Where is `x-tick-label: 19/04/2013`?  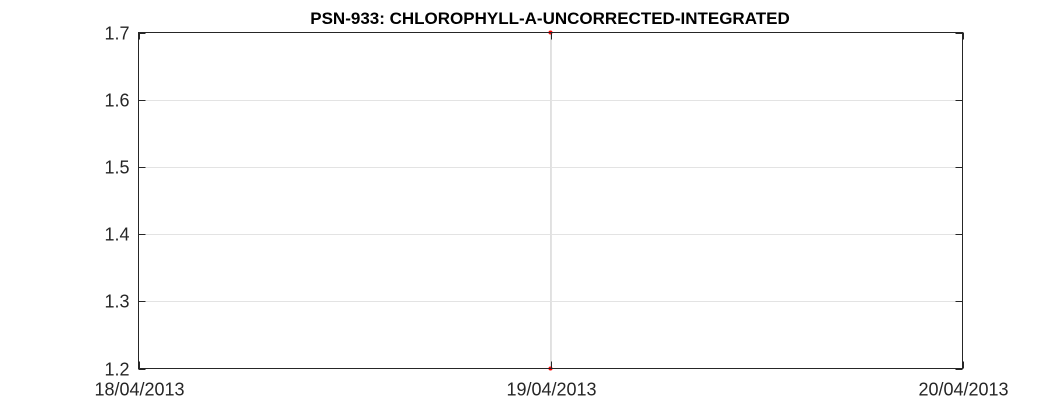 x-tick-label: 19/04/2013 is located at coordinates (551, 390).